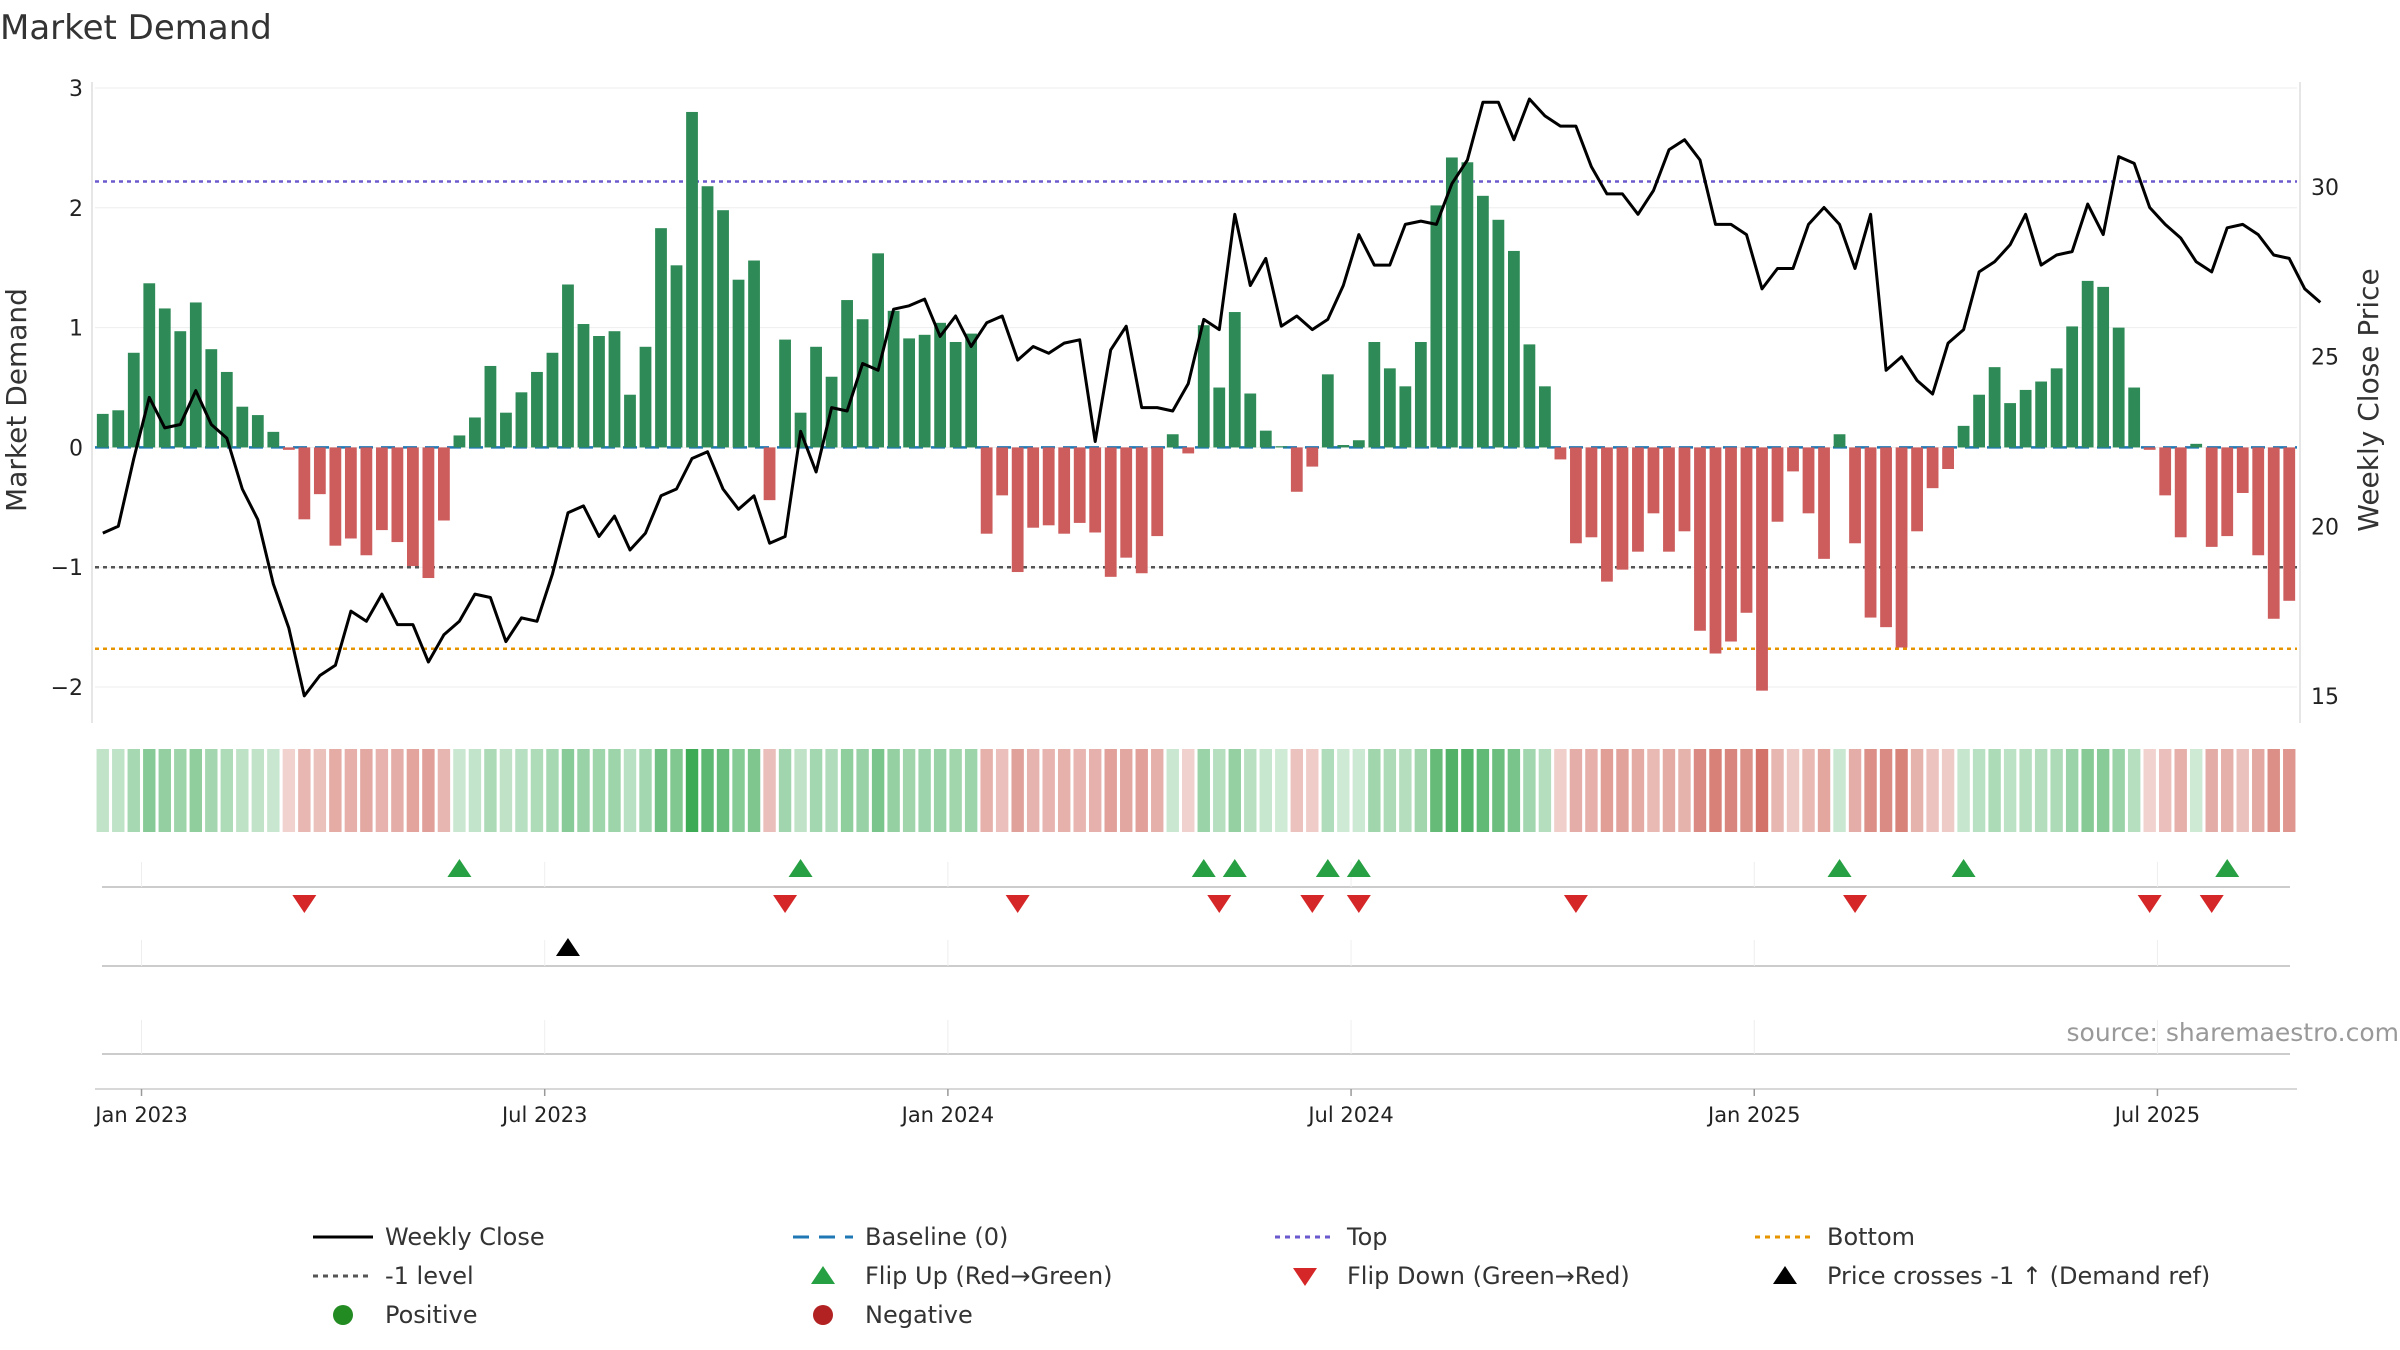  What do you see at coordinates (2156, 1115) in the screenshot?
I see `x-tick-label: Jul 2025` at bounding box center [2156, 1115].